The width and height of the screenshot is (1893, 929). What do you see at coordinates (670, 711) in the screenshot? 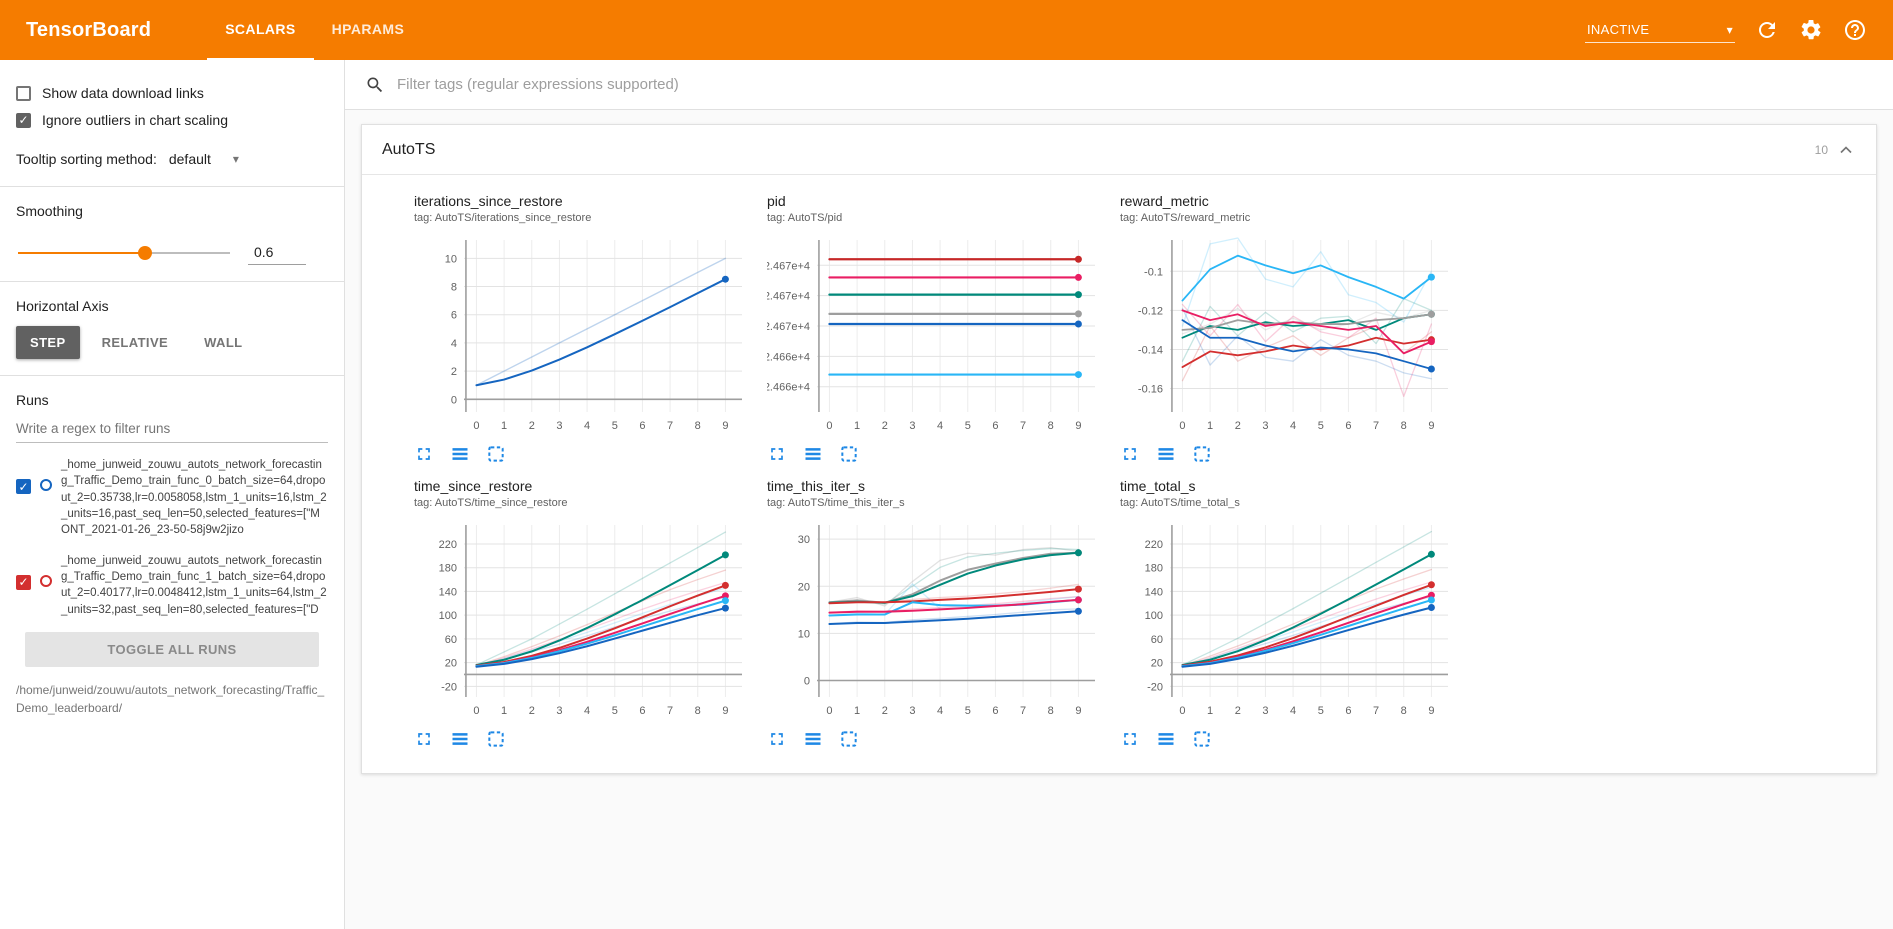
I see `svg-text: 7` at bounding box center [670, 711].